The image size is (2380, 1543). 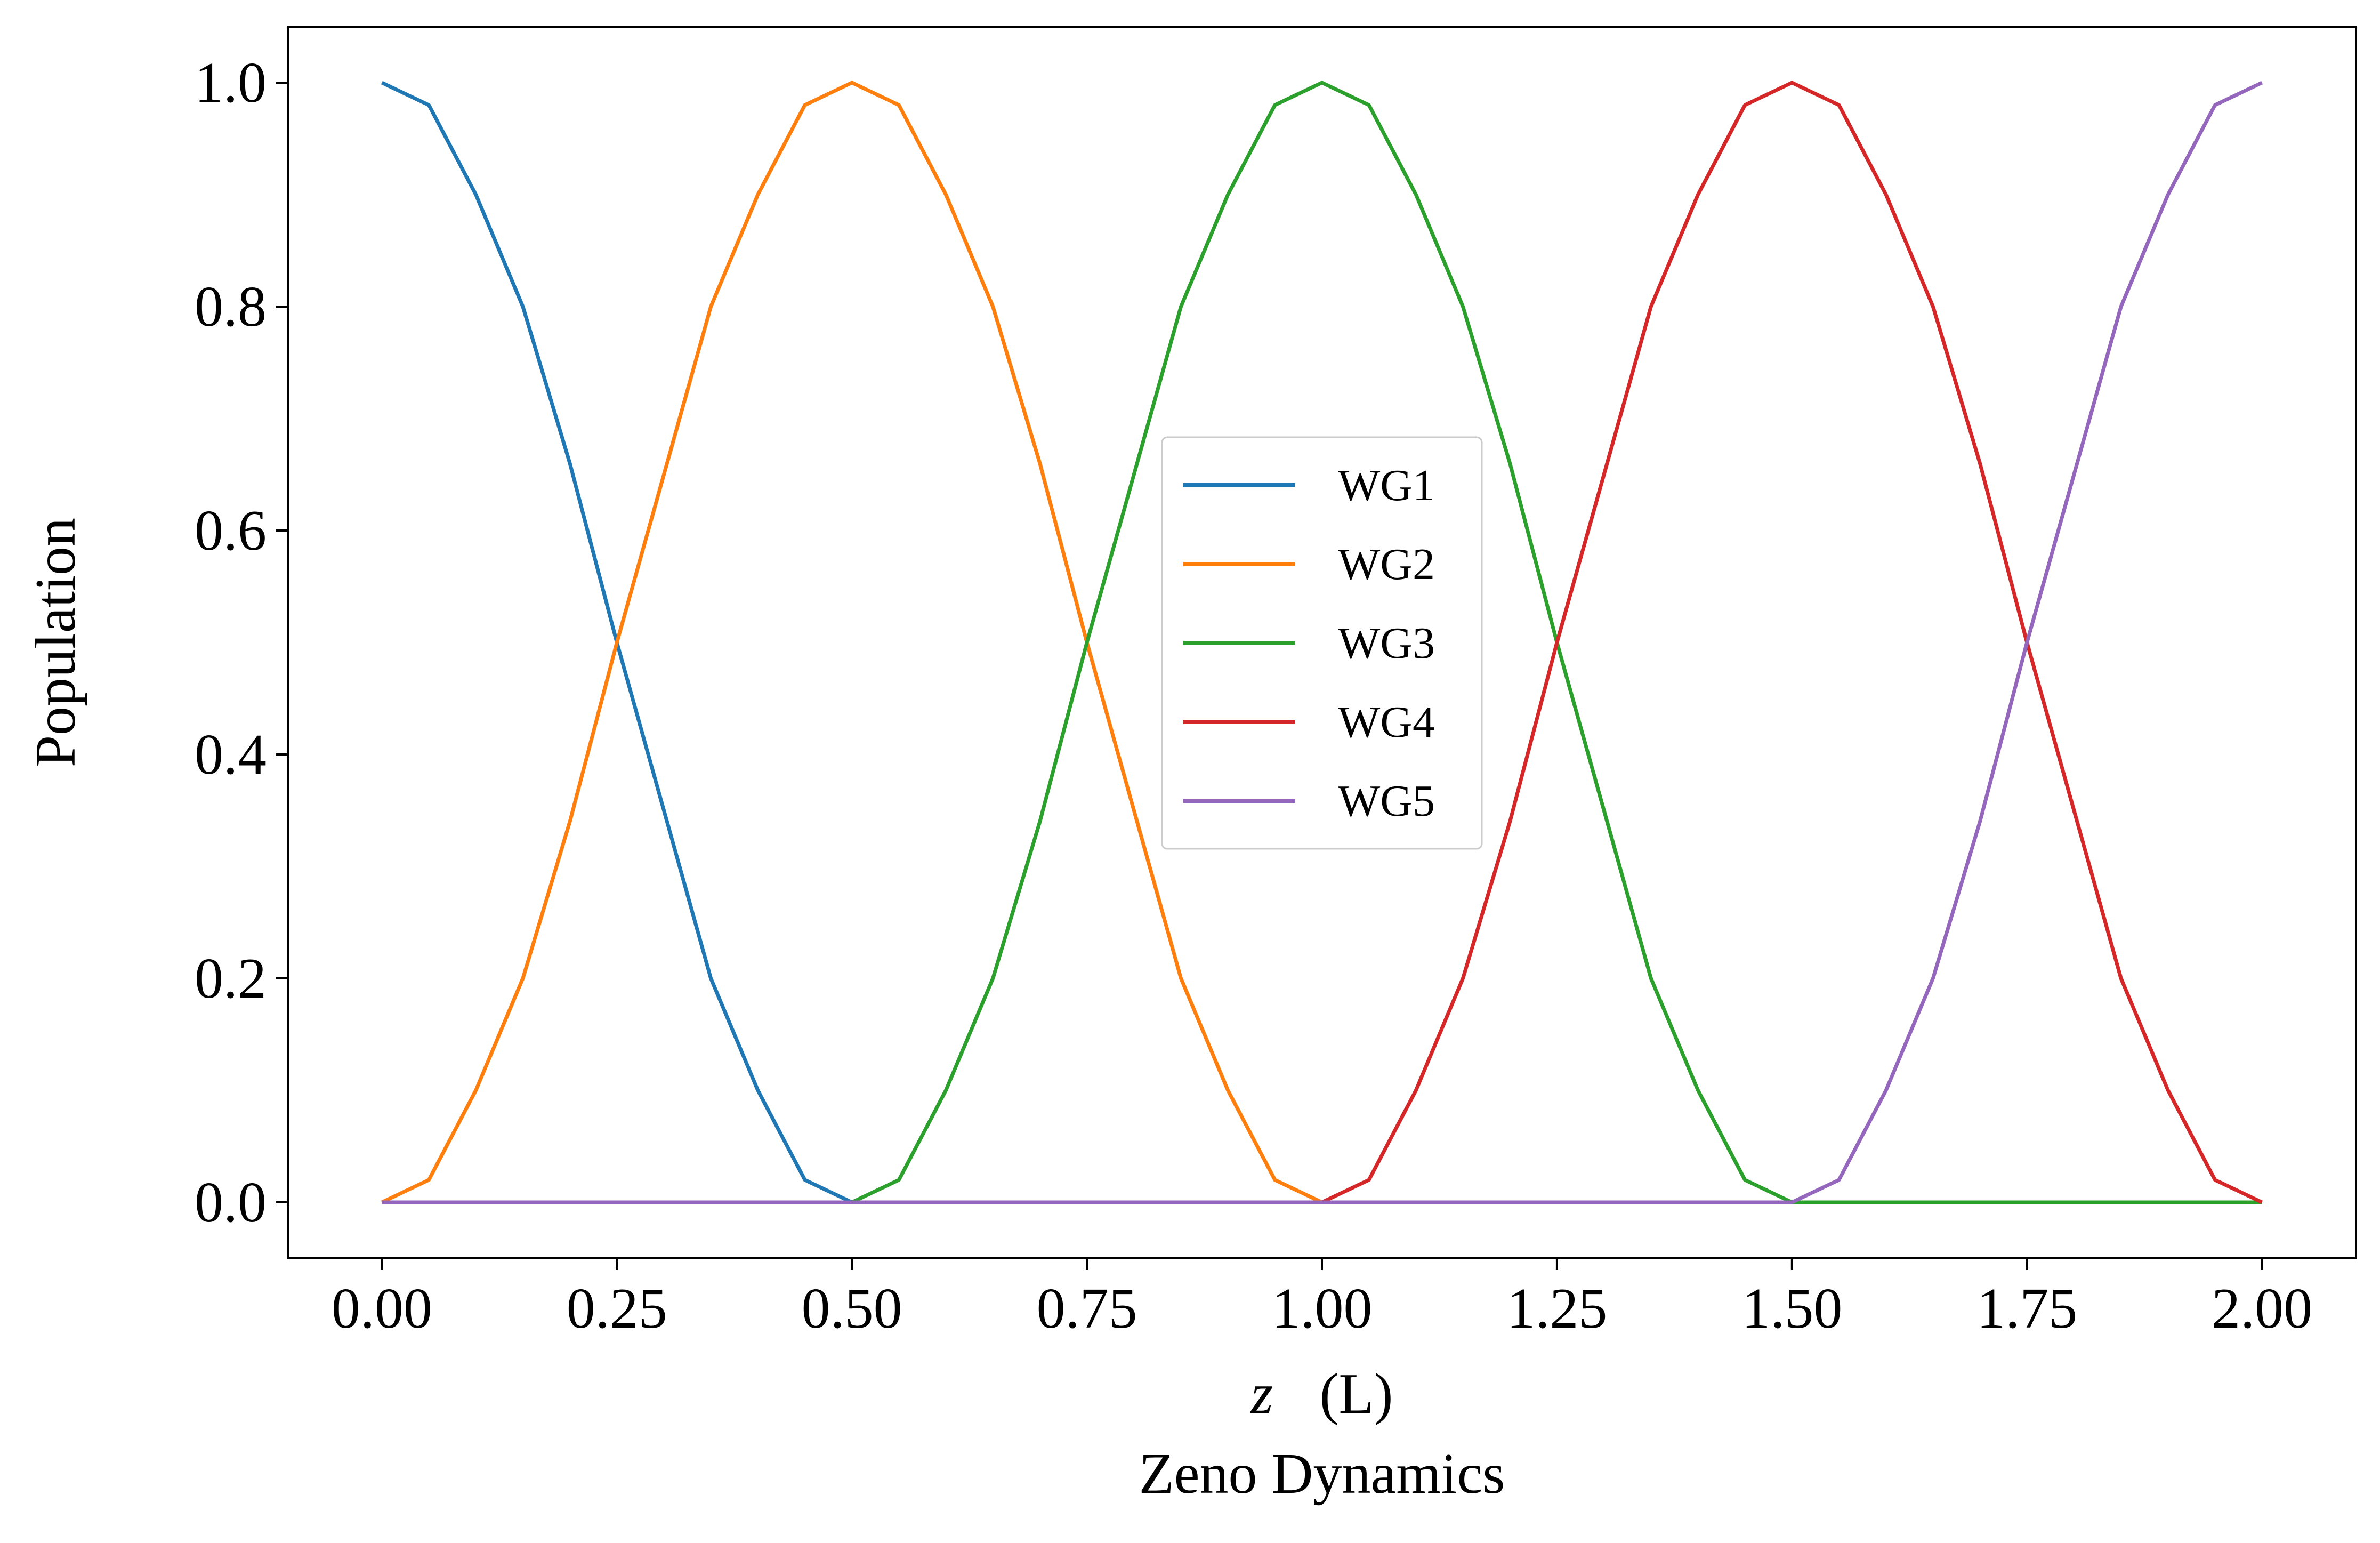 I want to click on y-tick-label: 0.2, so click(x=231, y=978).